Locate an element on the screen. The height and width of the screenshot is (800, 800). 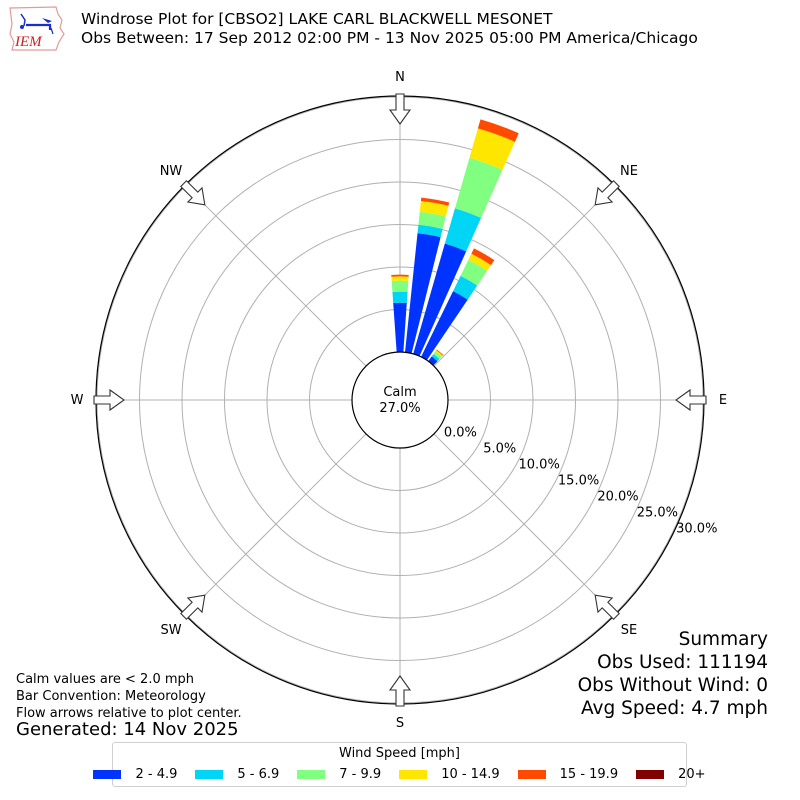
iem-logo: IEM is located at coordinates (35, 28).